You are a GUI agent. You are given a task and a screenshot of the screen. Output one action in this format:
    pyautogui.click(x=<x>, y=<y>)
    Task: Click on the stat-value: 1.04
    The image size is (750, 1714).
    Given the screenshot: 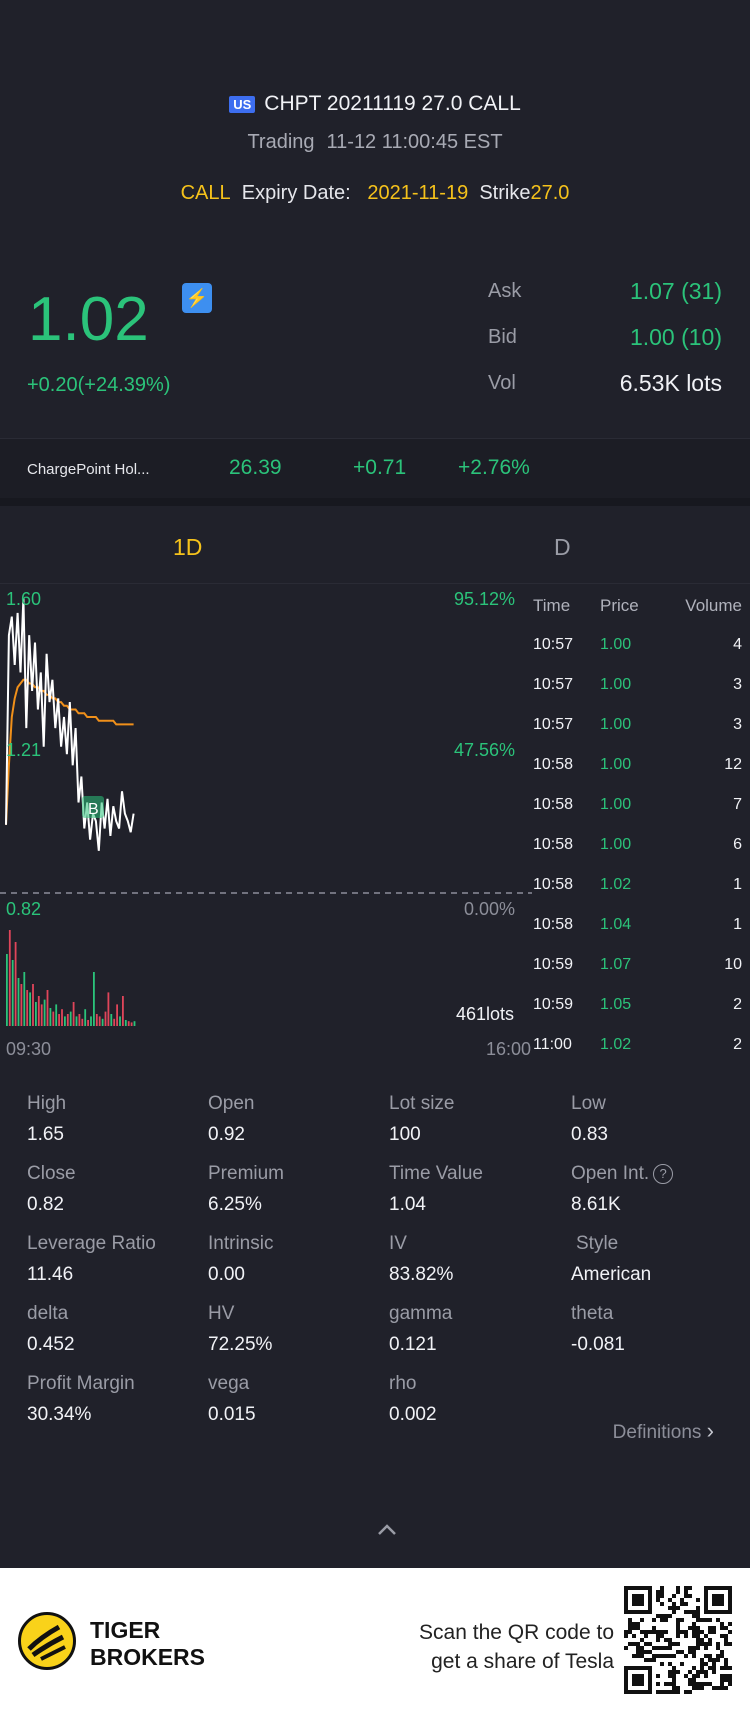 What is the action you would take?
    pyautogui.click(x=407, y=1204)
    